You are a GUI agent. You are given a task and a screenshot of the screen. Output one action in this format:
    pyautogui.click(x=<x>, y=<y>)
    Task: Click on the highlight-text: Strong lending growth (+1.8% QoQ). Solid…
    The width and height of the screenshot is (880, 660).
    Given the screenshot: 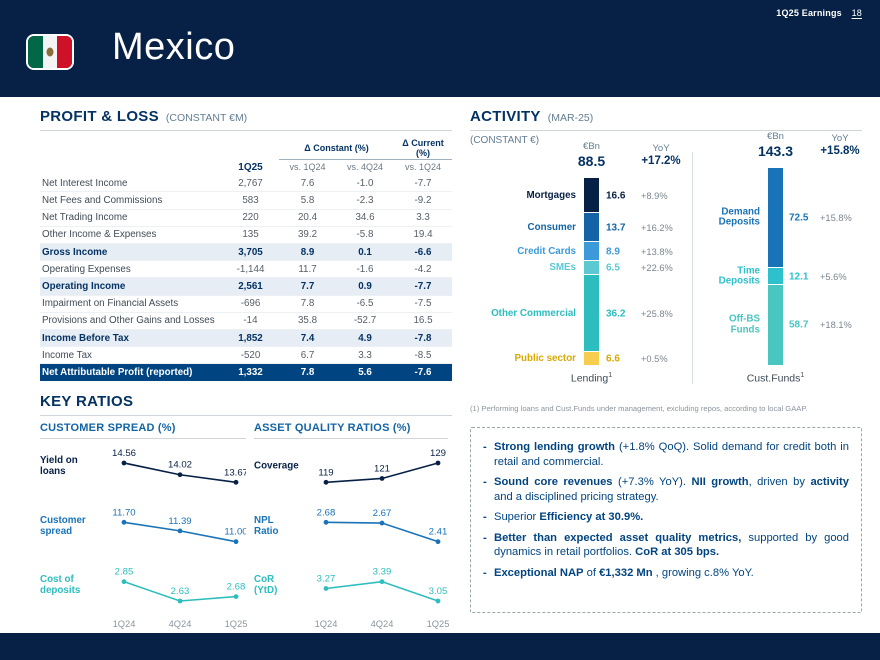 What is the action you would take?
    pyautogui.click(x=671, y=454)
    